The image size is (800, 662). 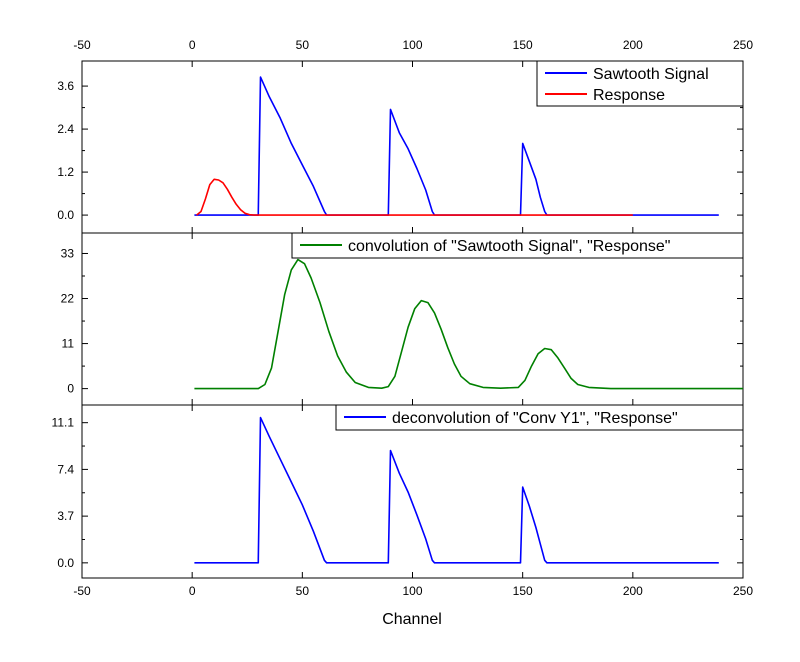 What do you see at coordinates (65, 129) in the screenshot?
I see `y-tick-label: 2.4` at bounding box center [65, 129].